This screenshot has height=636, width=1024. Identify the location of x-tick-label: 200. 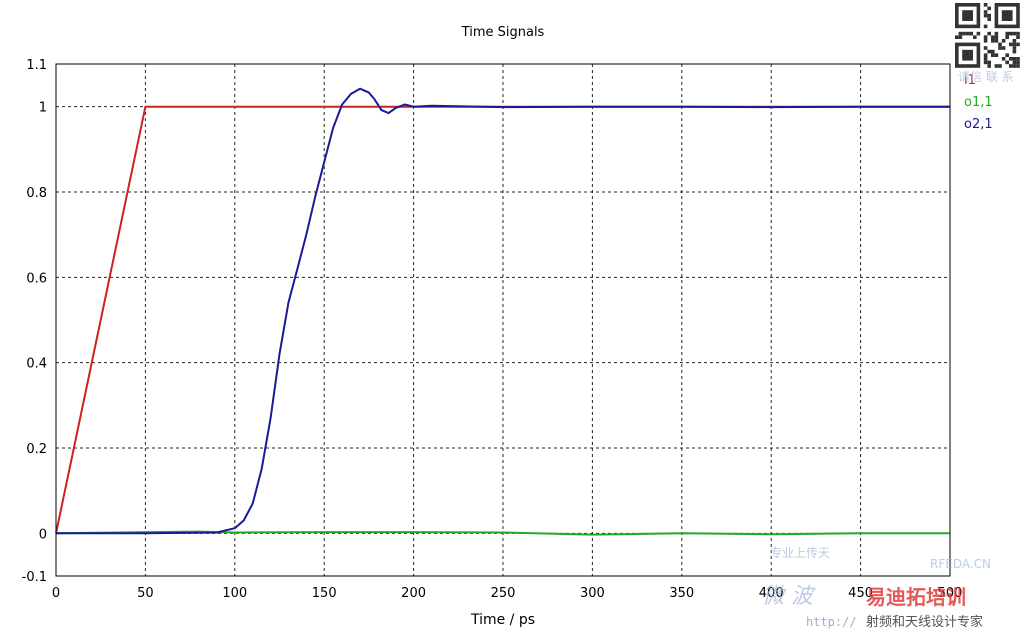
(413, 593).